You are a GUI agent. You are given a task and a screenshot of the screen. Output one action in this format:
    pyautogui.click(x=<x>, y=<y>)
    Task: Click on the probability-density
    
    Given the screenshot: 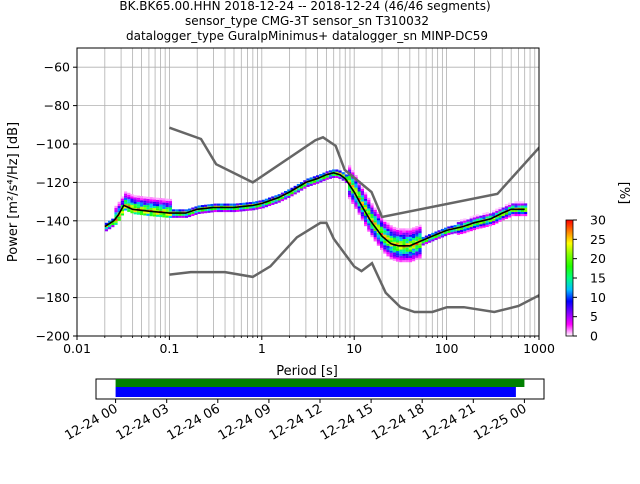 What is the action you would take?
    pyautogui.click(x=316, y=214)
    